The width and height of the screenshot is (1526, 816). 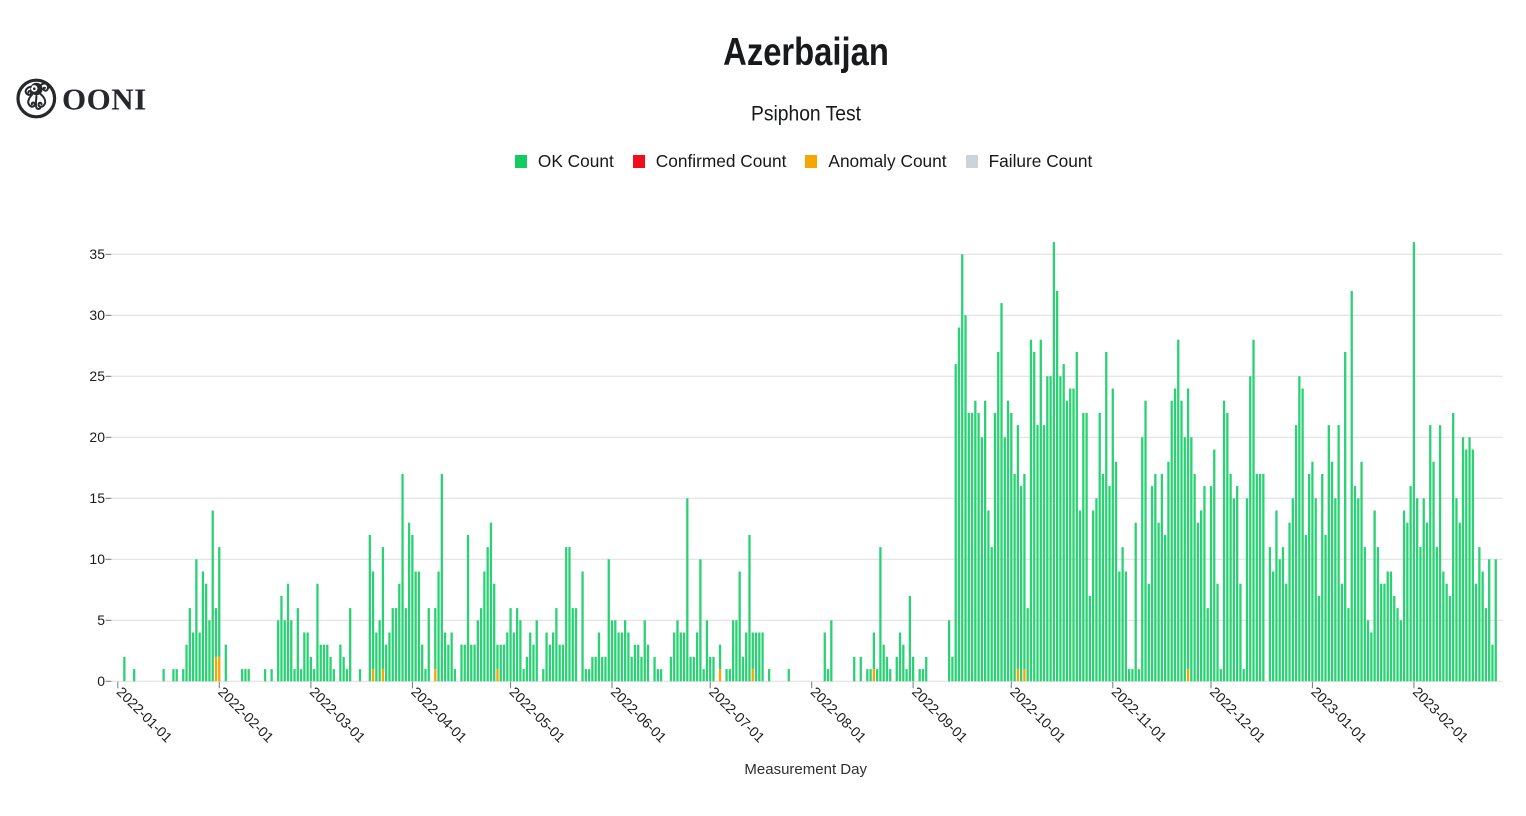 I want to click on svg-text: 10, so click(x=97, y=559).